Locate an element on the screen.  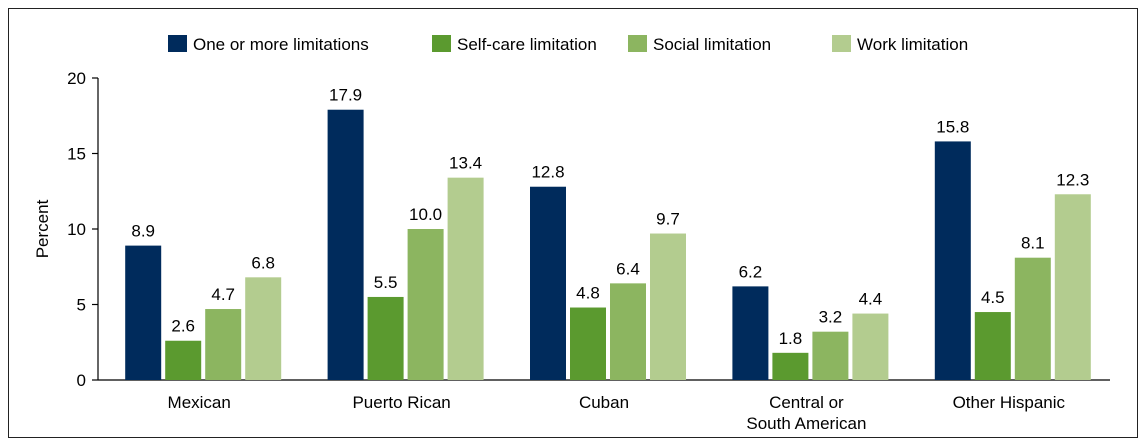
y-tick-label: 10 is located at coordinates (76, 229).